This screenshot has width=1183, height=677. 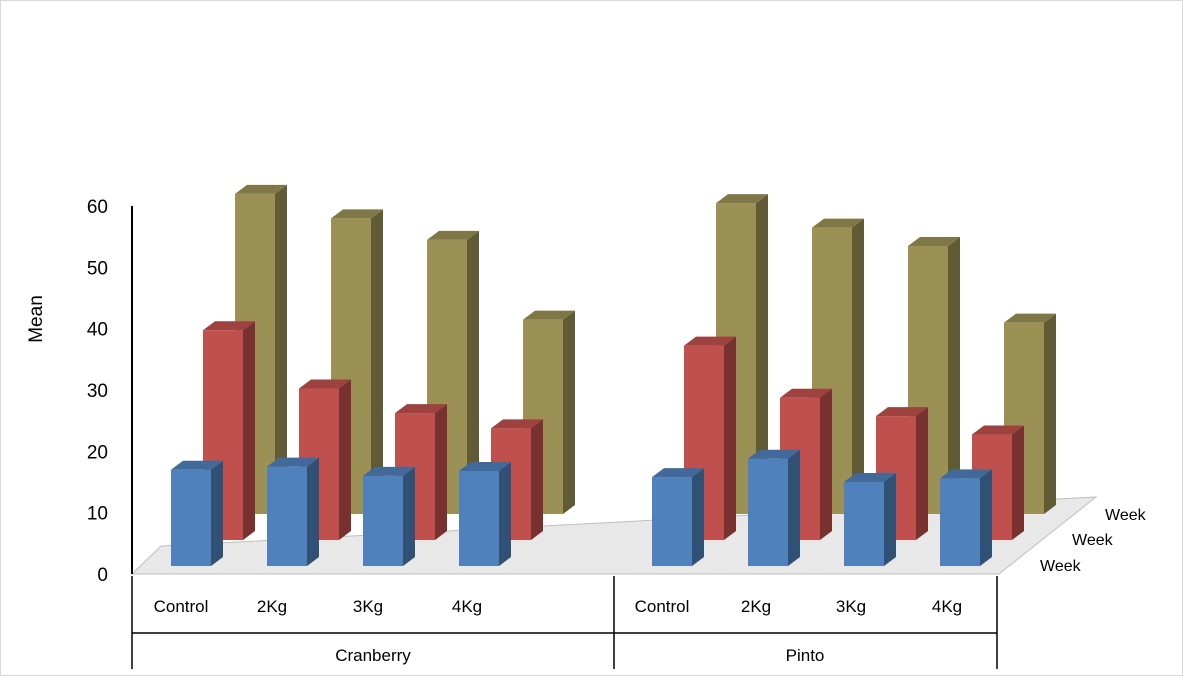 What do you see at coordinates (97, 207) in the screenshot?
I see `y-tick-label: 60` at bounding box center [97, 207].